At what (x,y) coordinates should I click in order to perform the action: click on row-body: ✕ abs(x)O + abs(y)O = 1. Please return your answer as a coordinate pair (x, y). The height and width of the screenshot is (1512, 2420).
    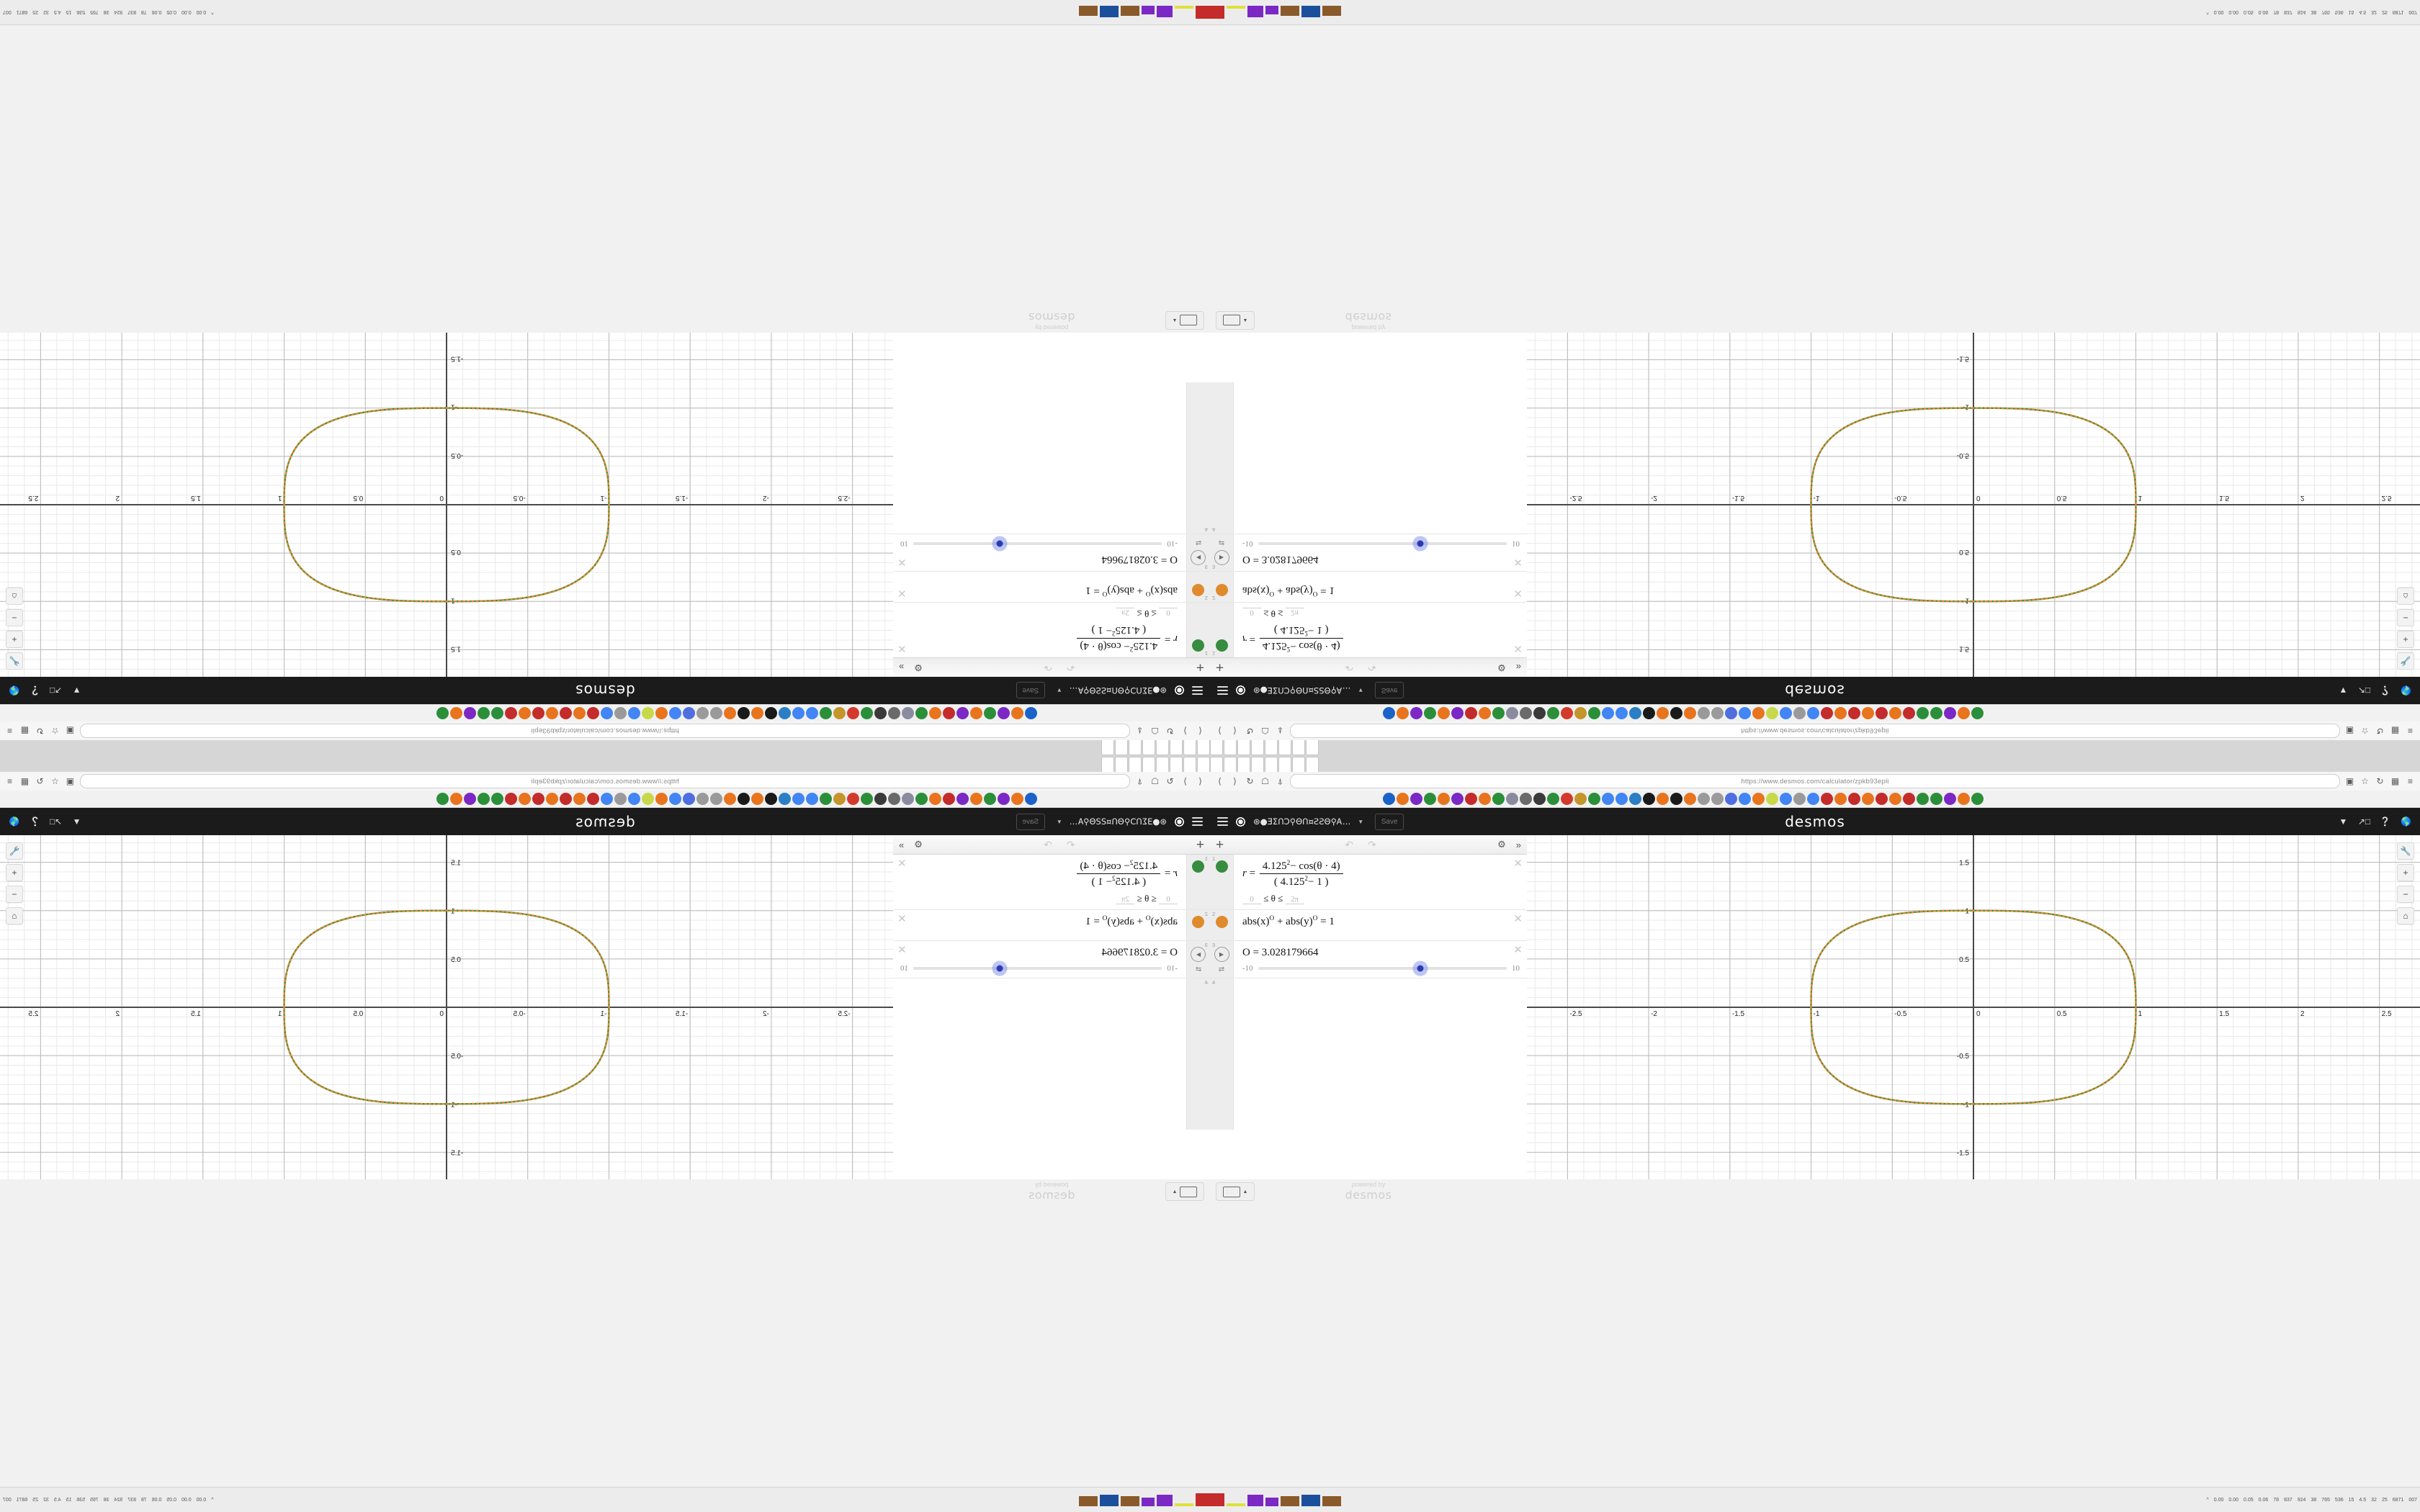
    Looking at the image, I should click on (1039, 925).